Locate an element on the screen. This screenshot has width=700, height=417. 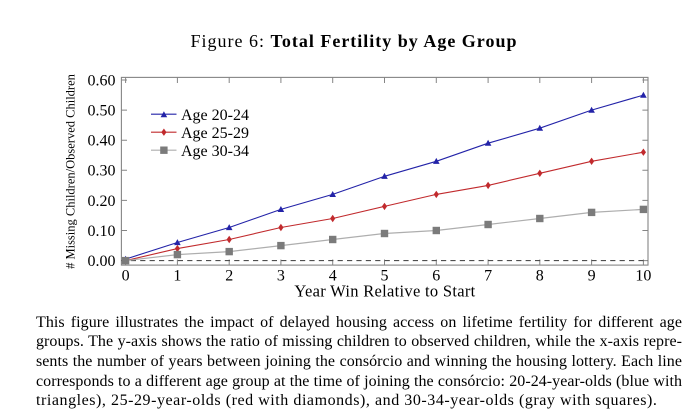
svg-text: 0.10 is located at coordinates (102, 231).